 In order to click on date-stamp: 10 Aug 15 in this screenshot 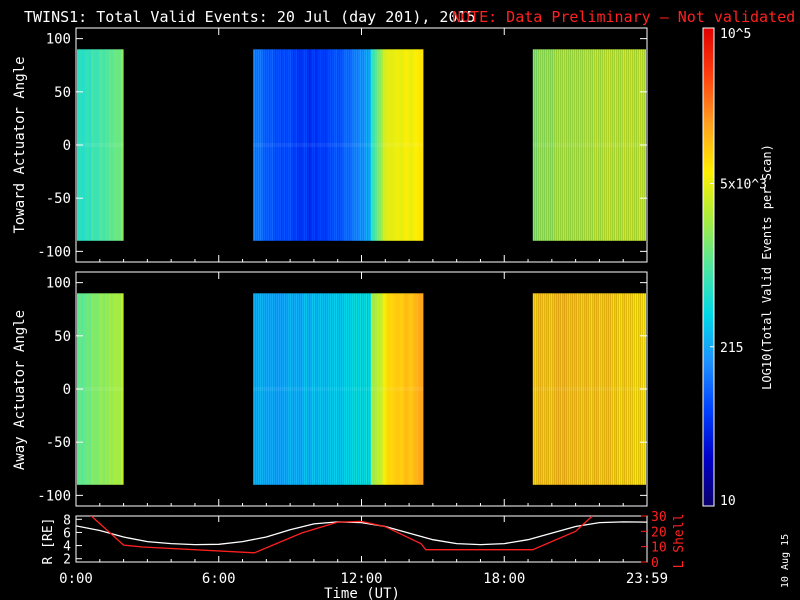, I will do `click(785, 561)`.